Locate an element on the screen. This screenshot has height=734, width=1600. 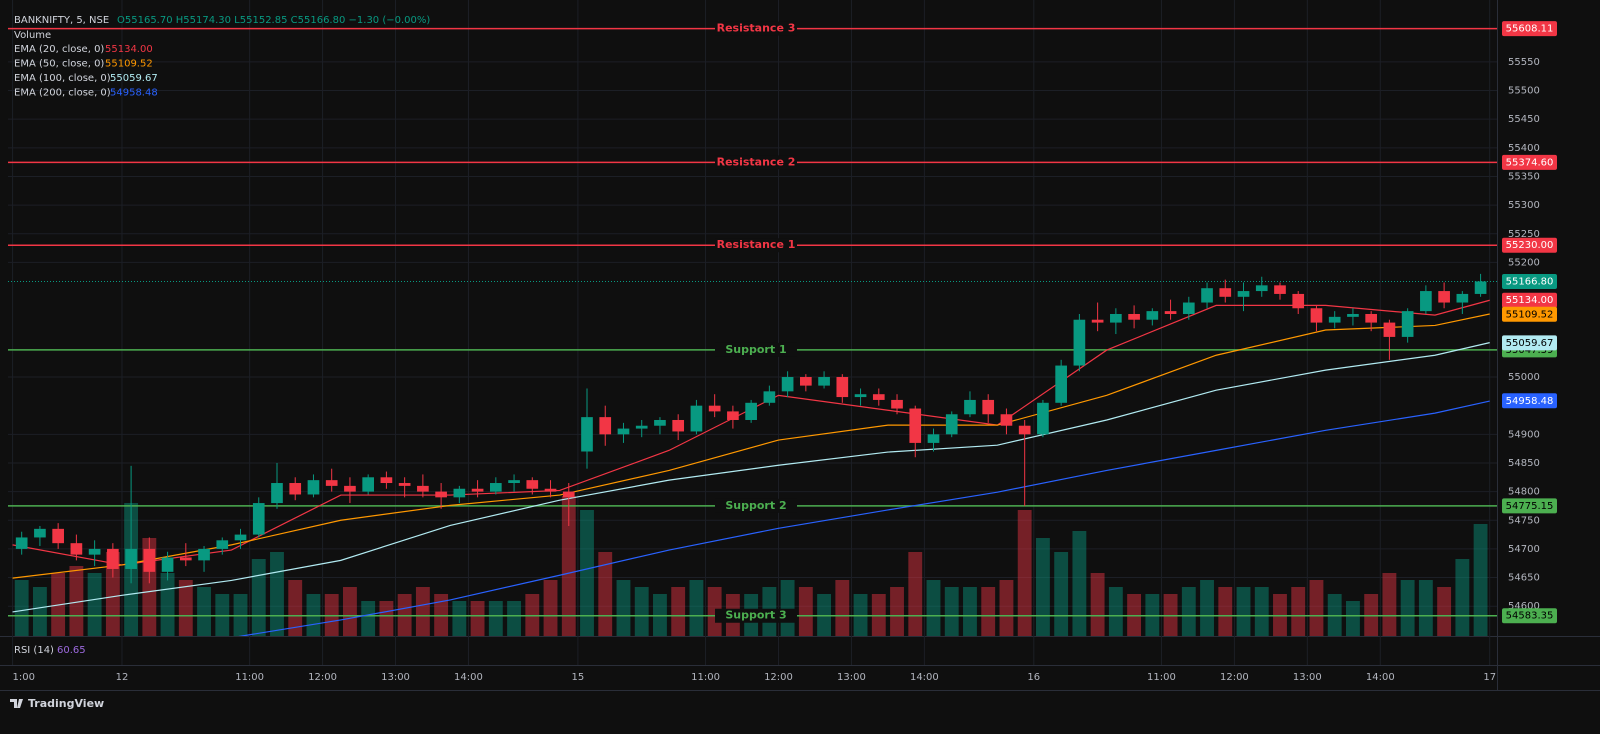
x-tick-label: 14:00 is located at coordinates (1380, 677).